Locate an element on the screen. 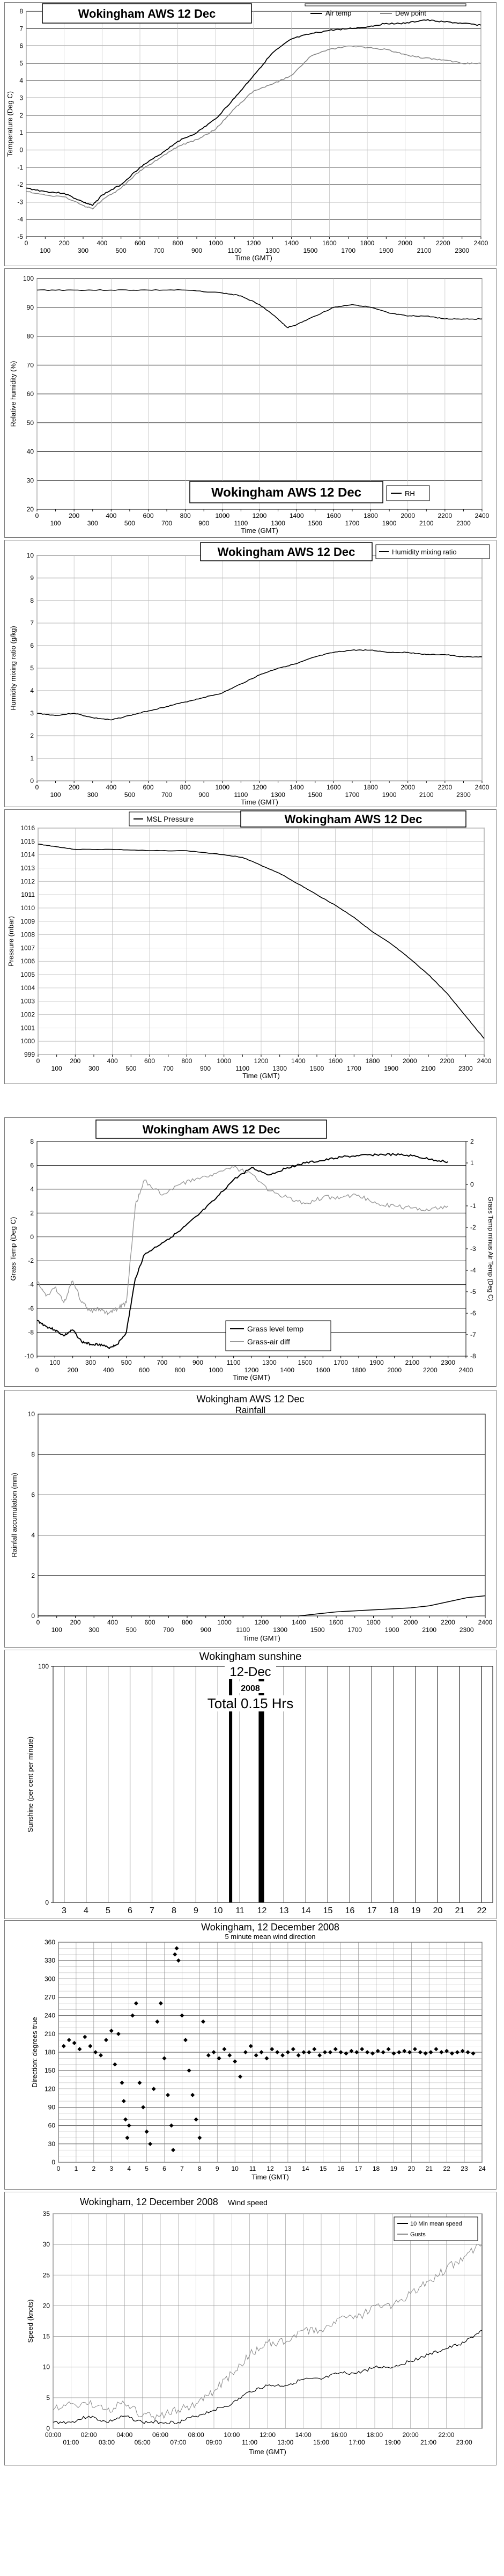  right-tick-label: 1 is located at coordinates (472, 1163).